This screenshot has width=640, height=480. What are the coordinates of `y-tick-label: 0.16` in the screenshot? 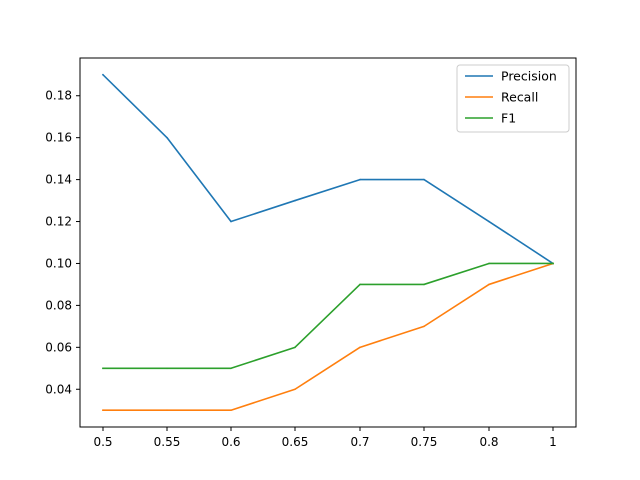 It's located at (58, 138).